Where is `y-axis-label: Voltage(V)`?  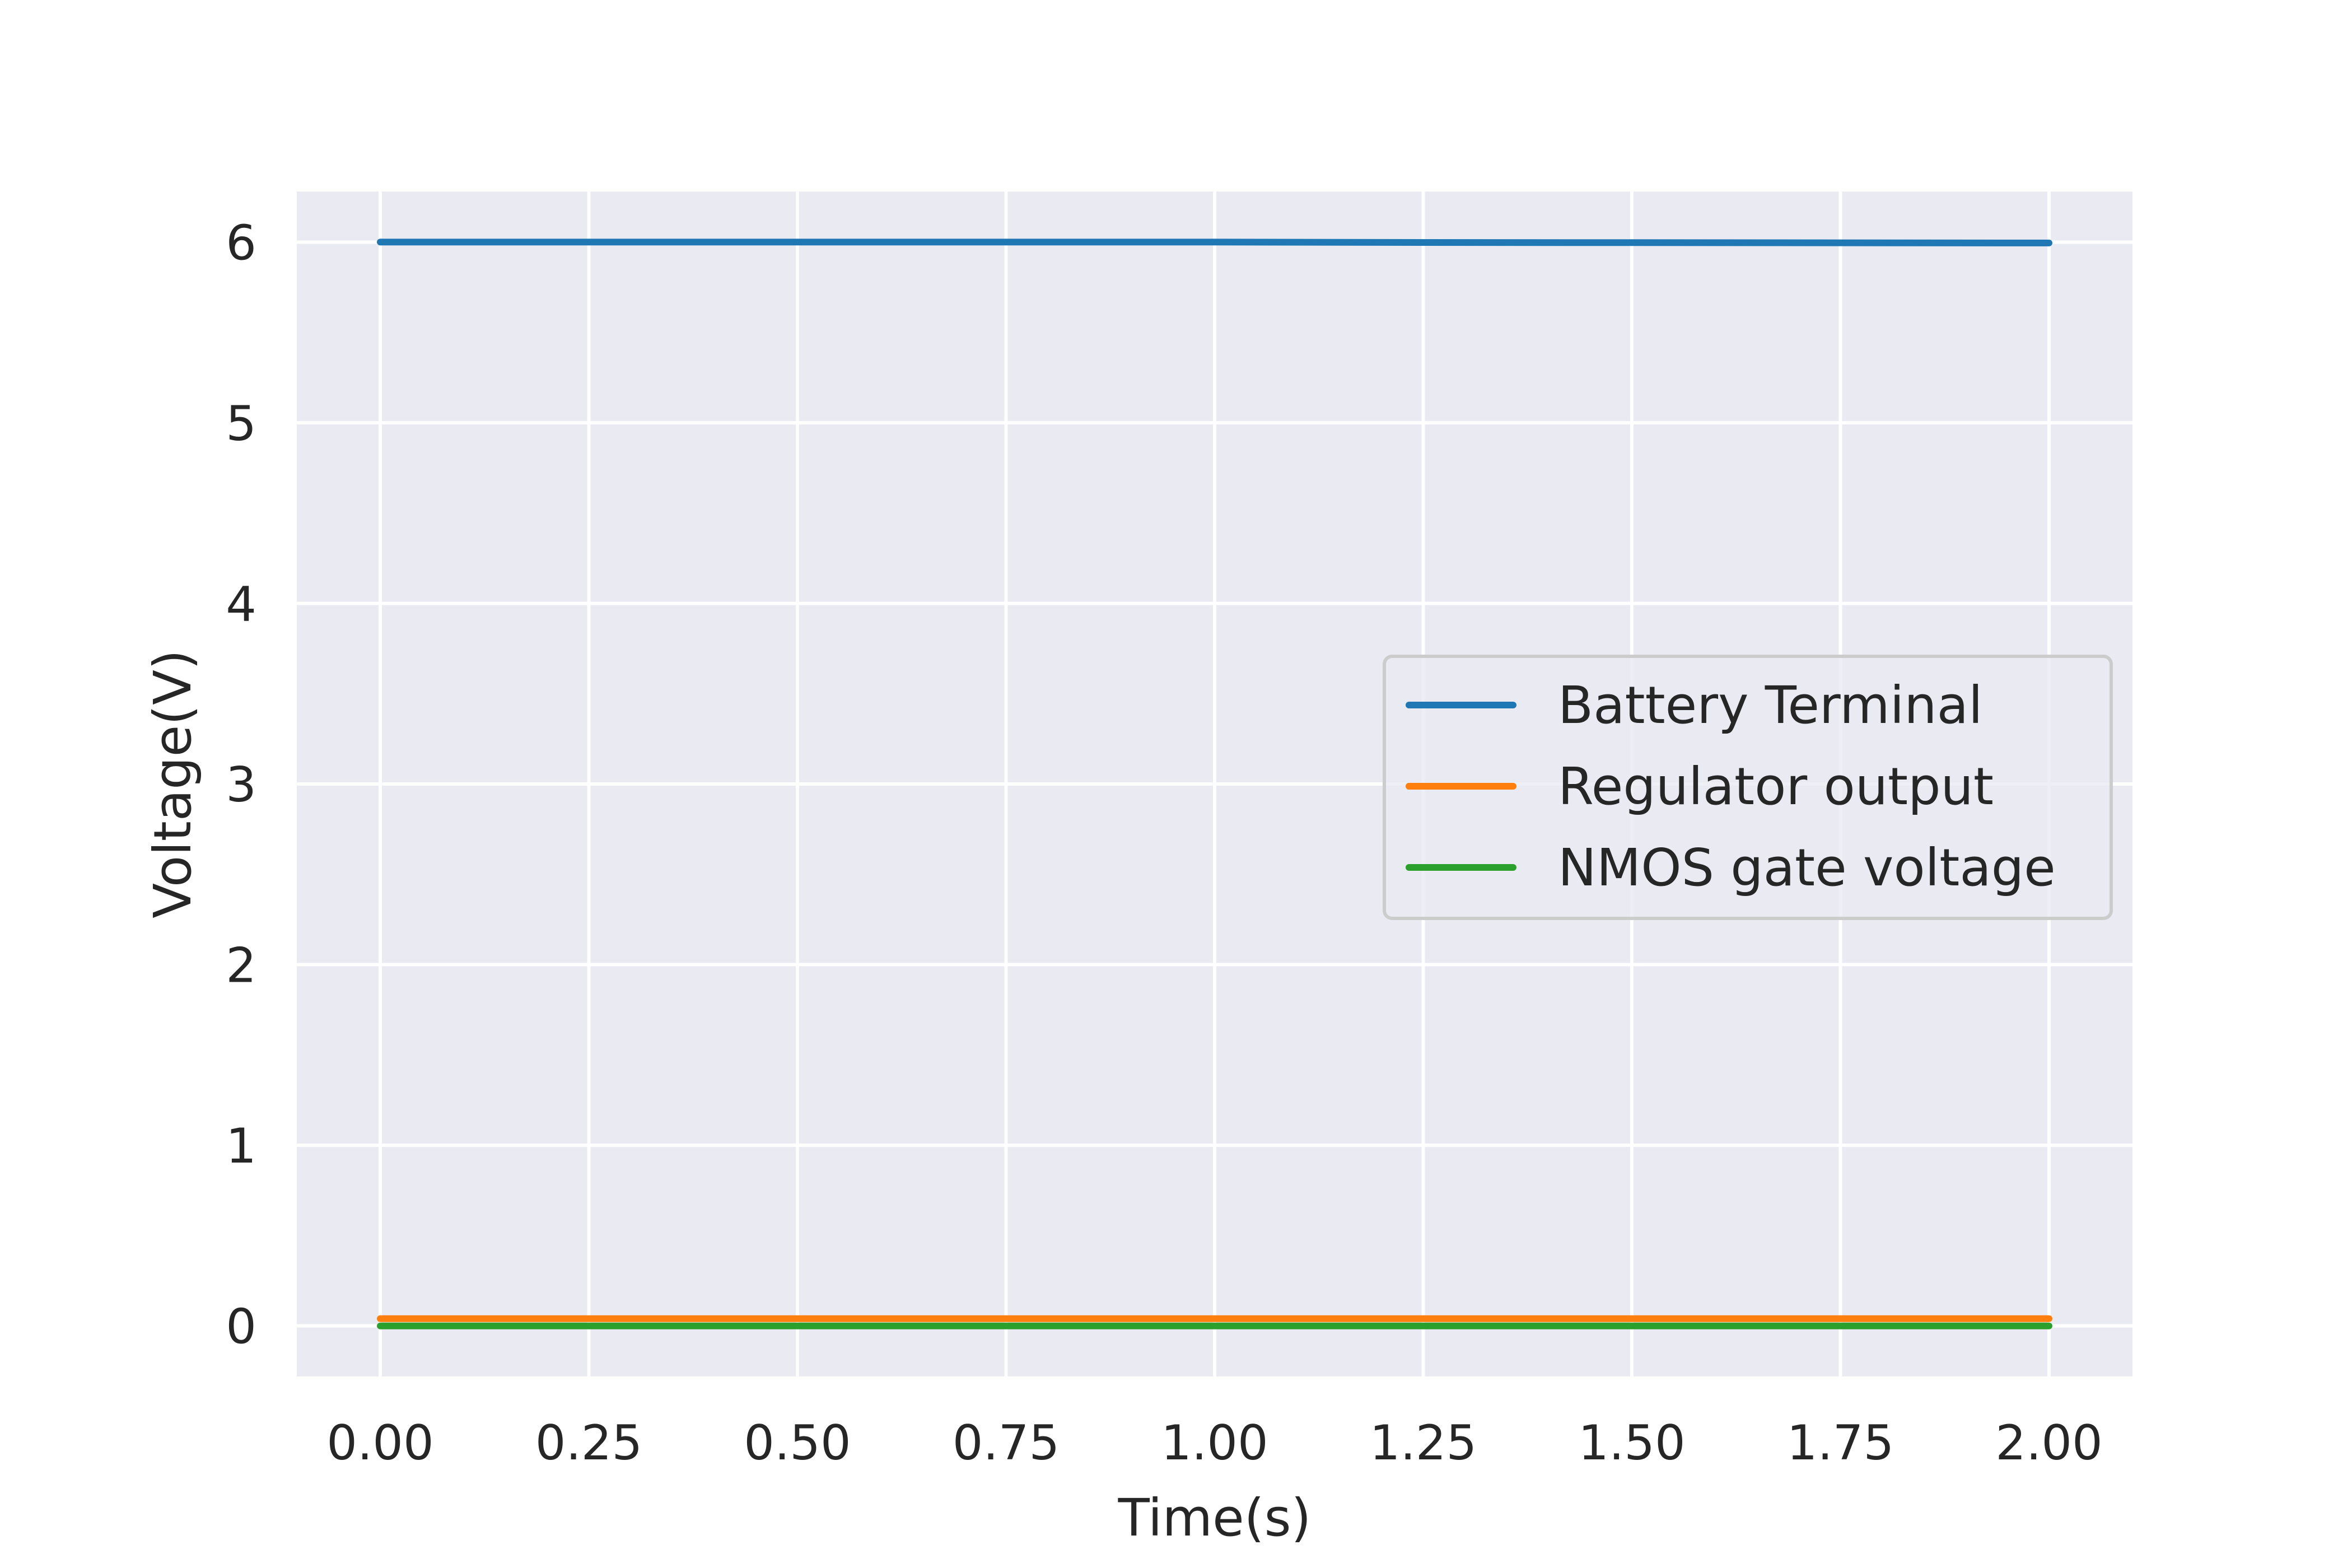 y-axis-label: Voltage(V) is located at coordinates (173, 784).